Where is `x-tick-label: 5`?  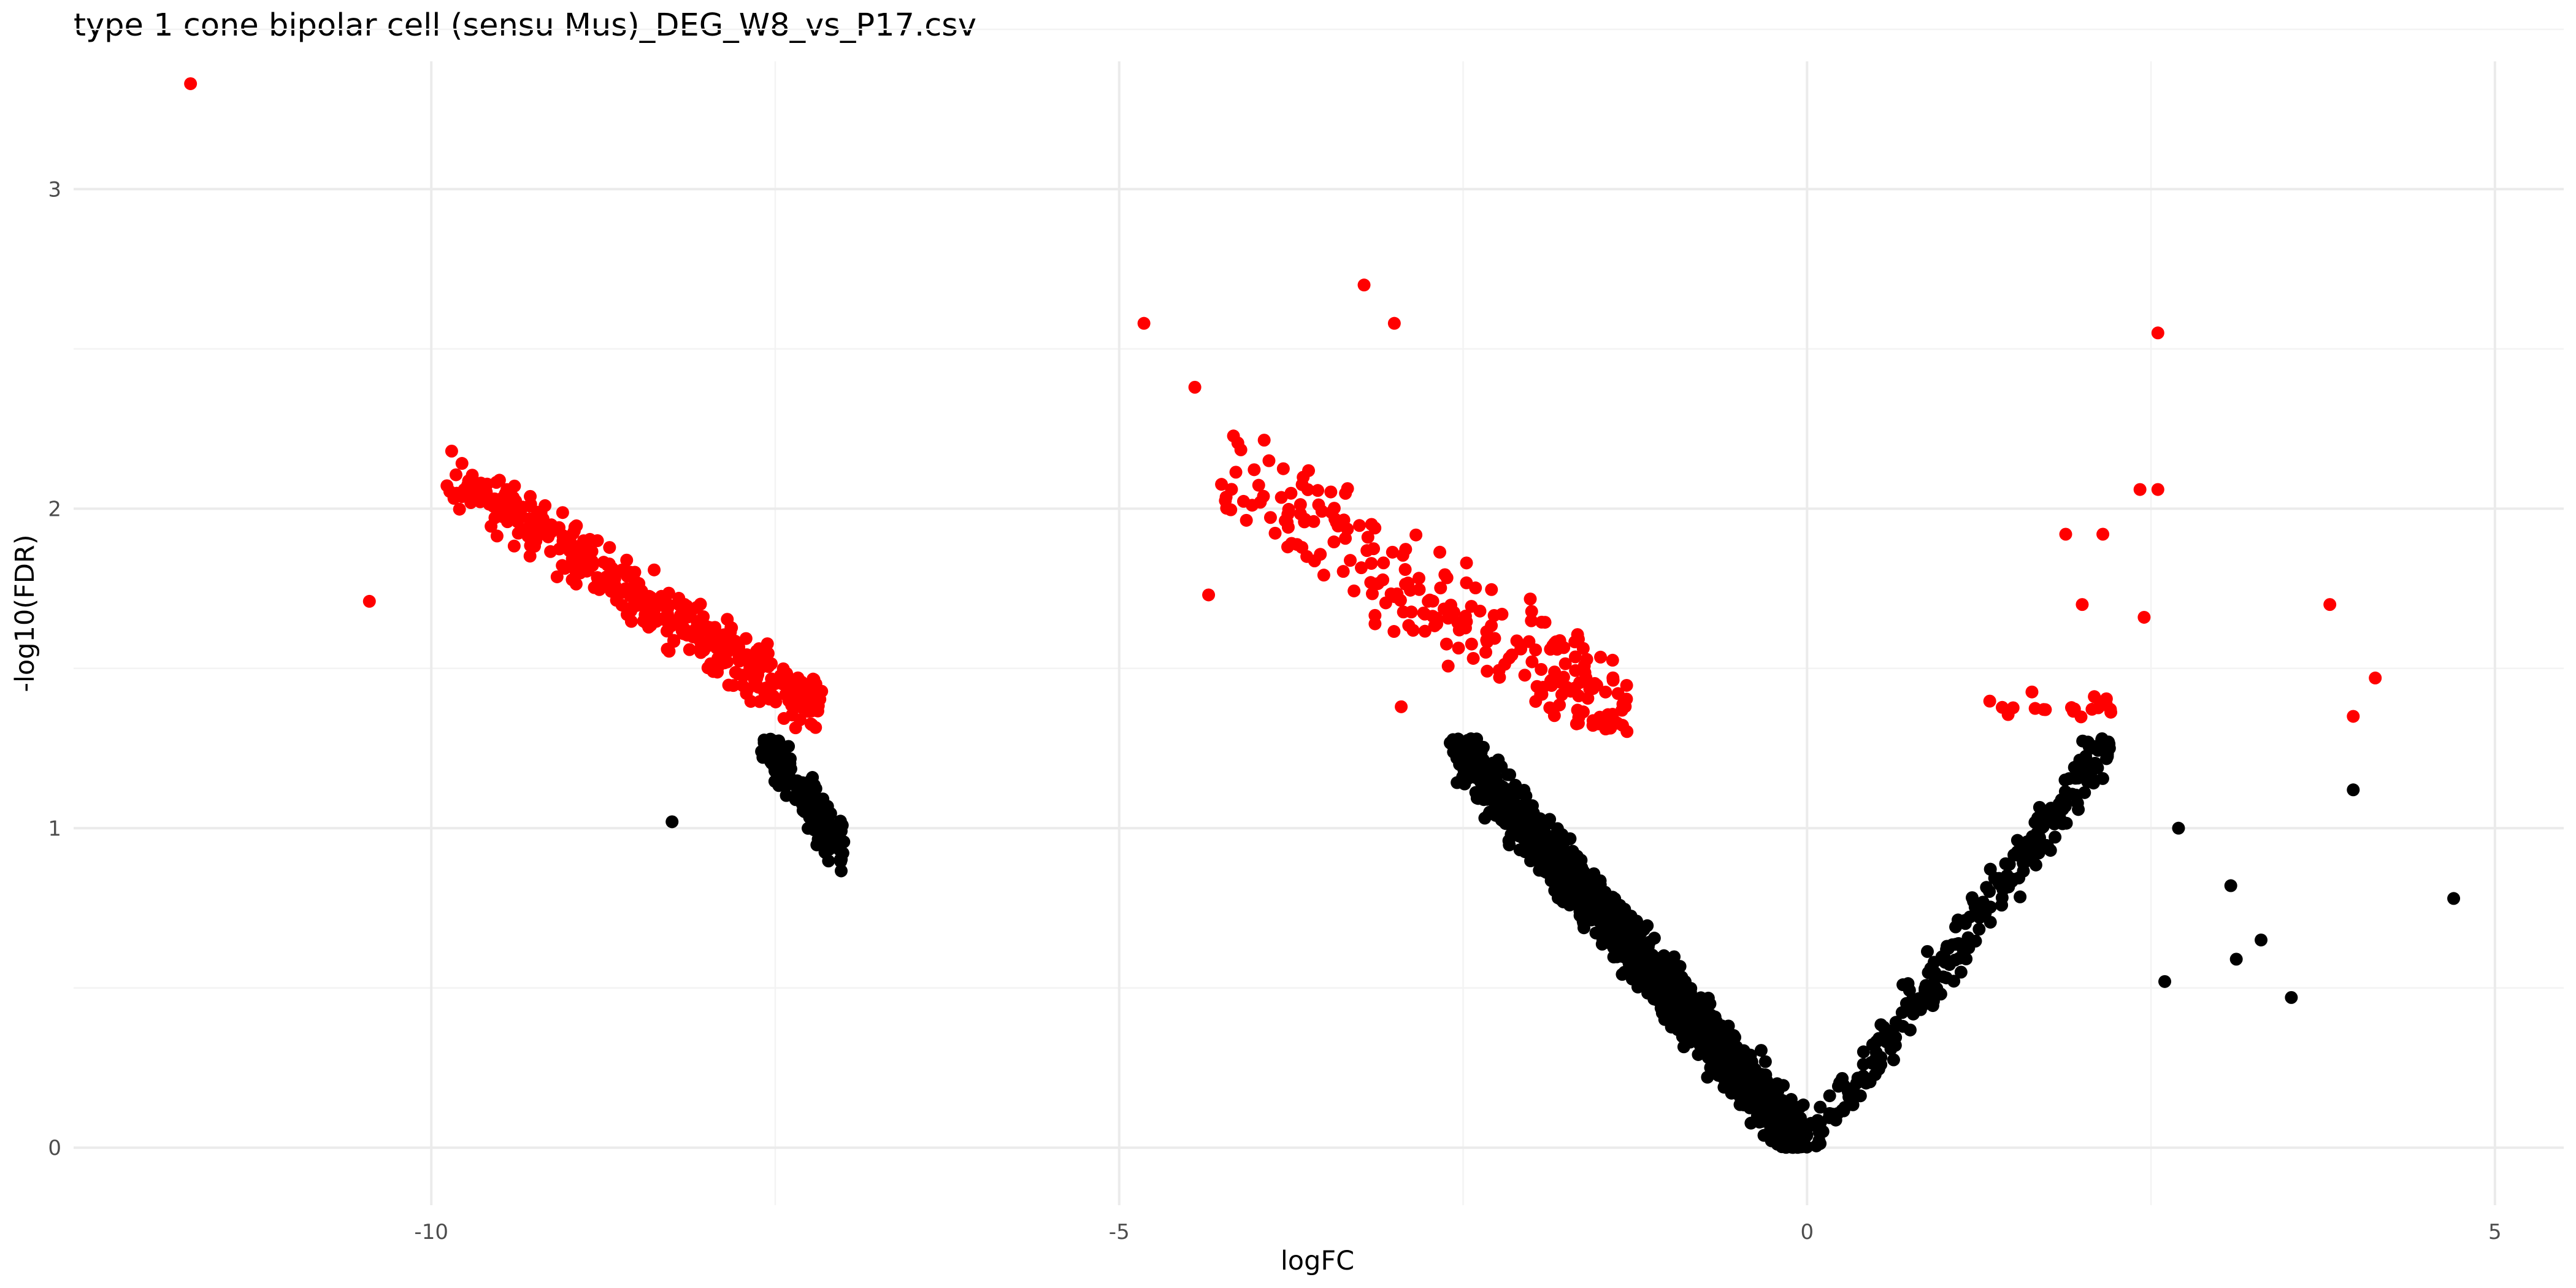
x-tick-label: 5 is located at coordinates (2495, 1232).